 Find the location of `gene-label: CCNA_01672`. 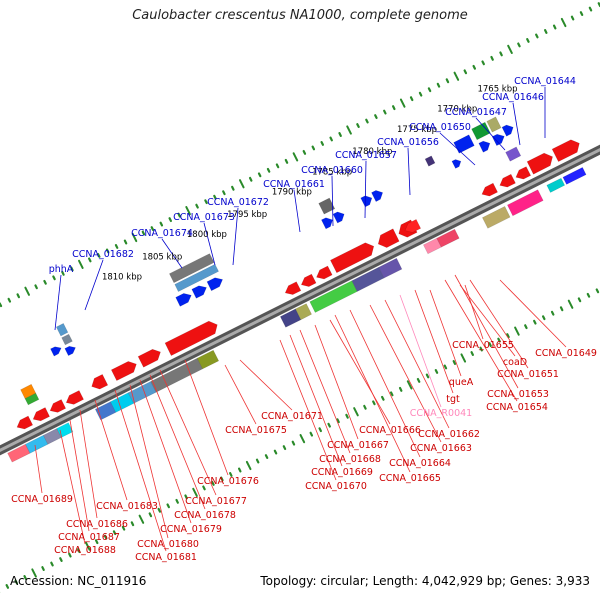

gene-label: CCNA_01672 is located at coordinates (238, 202).